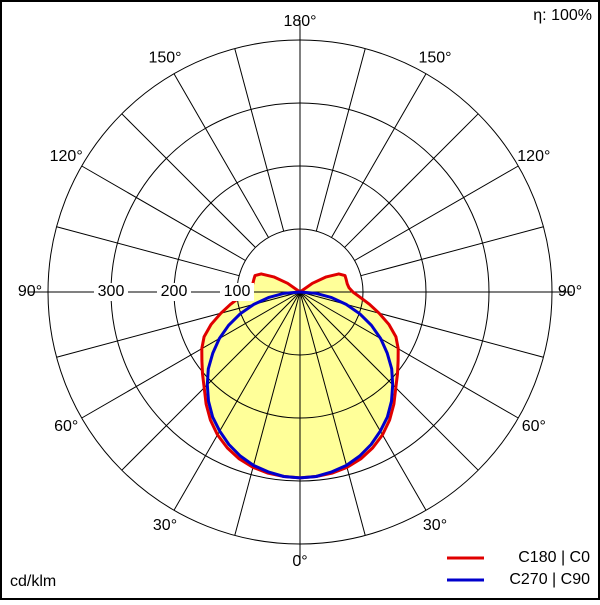 The image size is (600, 605). Describe the element at coordinates (562, 15) in the screenshot. I see `efficiency-label: η: 100%` at that location.